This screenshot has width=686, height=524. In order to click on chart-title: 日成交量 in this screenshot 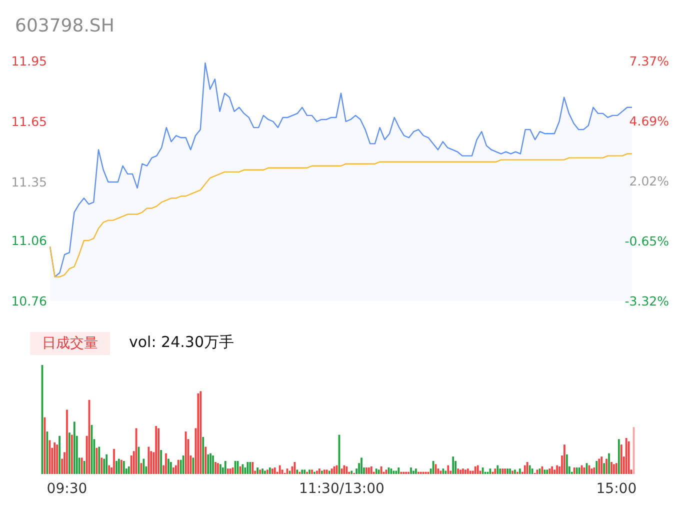, I will do `click(70, 344)`.